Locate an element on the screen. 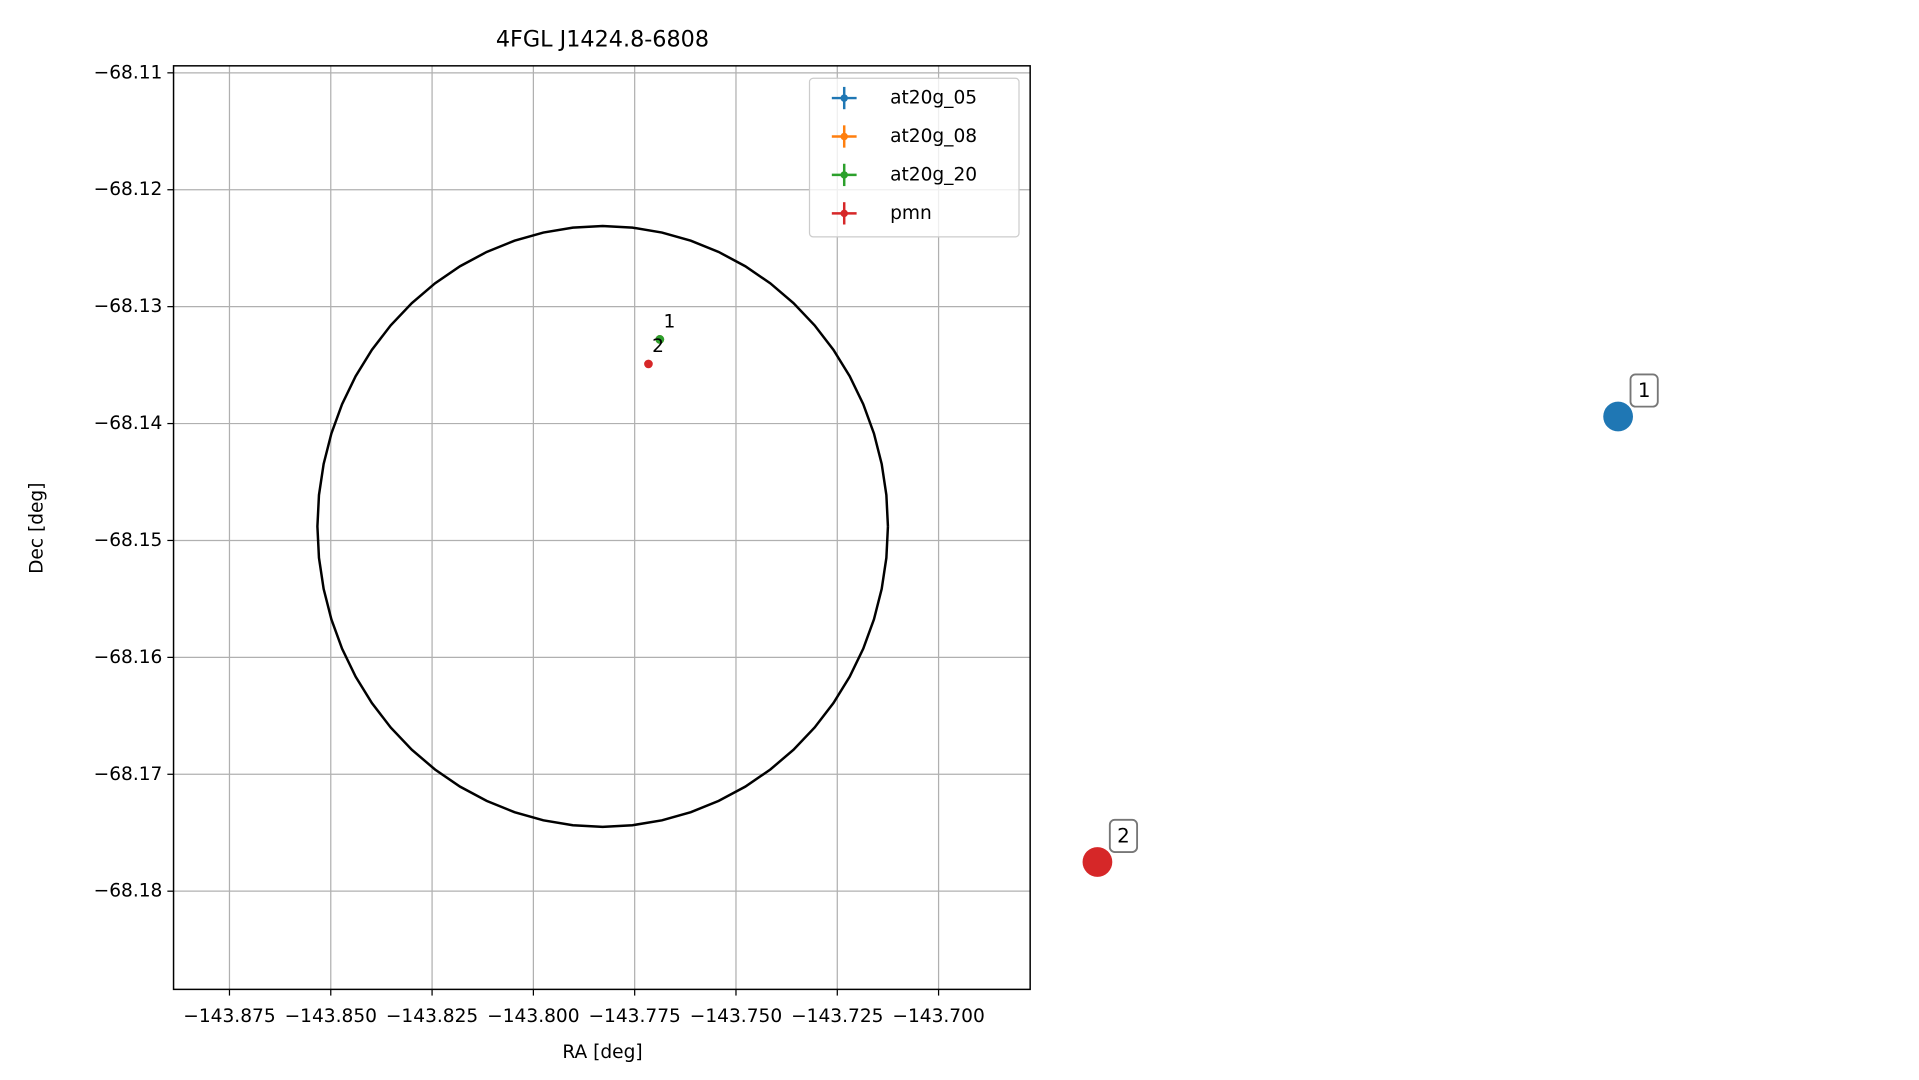 The height and width of the screenshot is (1080, 1919). x-tick-label: −143.775 is located at coordinates (634, 1016).